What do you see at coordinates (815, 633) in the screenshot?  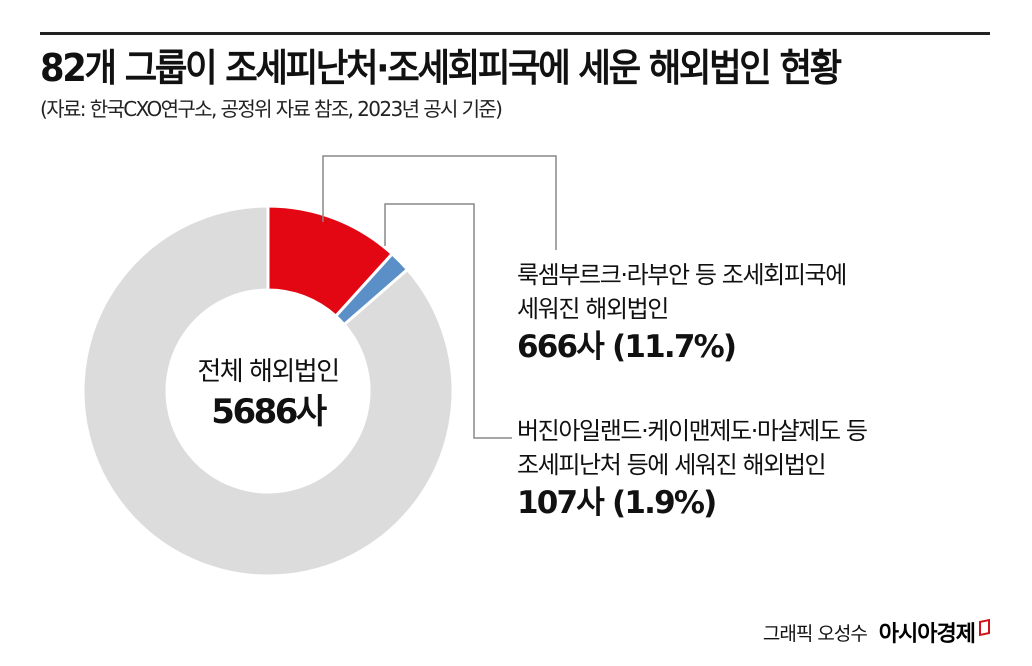 I see `graphic-author: 그래픽 오성수` at bounding box center [815, 633].